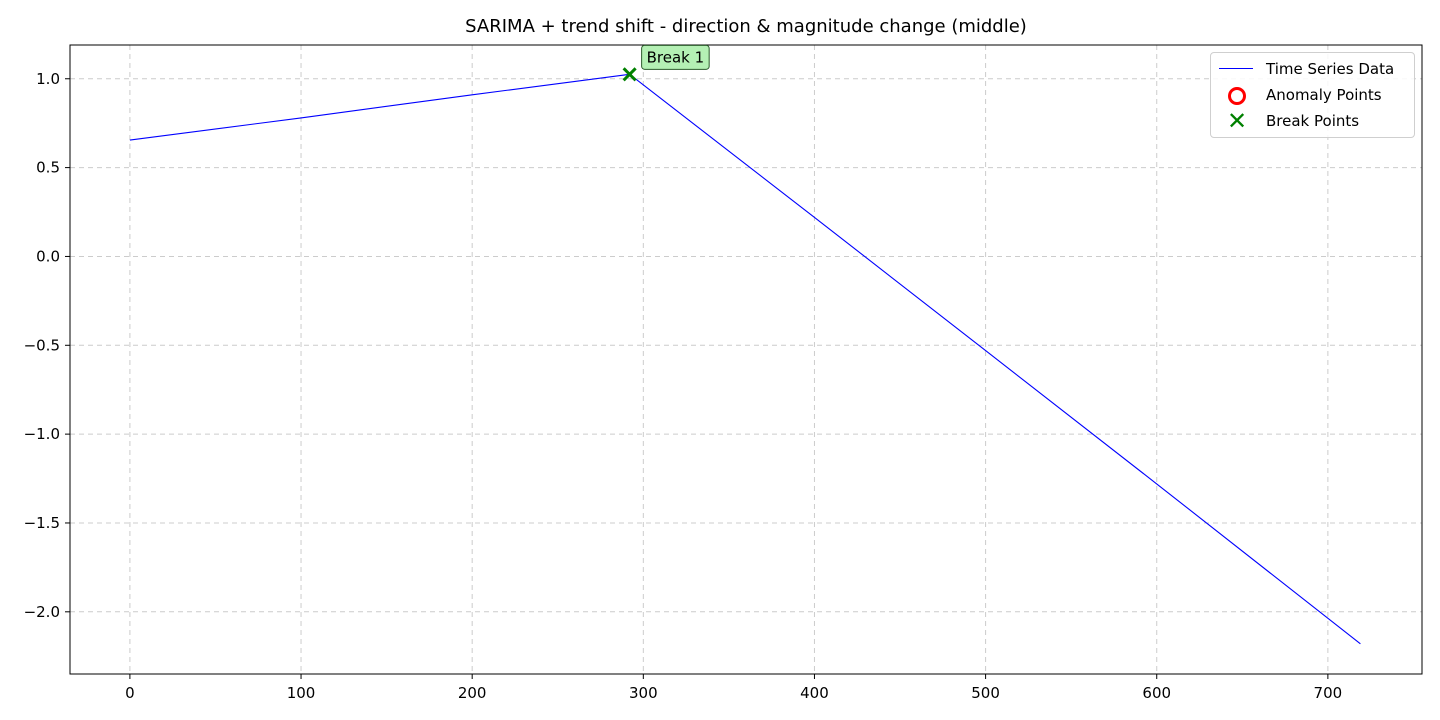 The image size is (1440, 720). Describe the element at coordinates (985, 693) in the screenshot. I see `x-tick-label: 500` at that location.